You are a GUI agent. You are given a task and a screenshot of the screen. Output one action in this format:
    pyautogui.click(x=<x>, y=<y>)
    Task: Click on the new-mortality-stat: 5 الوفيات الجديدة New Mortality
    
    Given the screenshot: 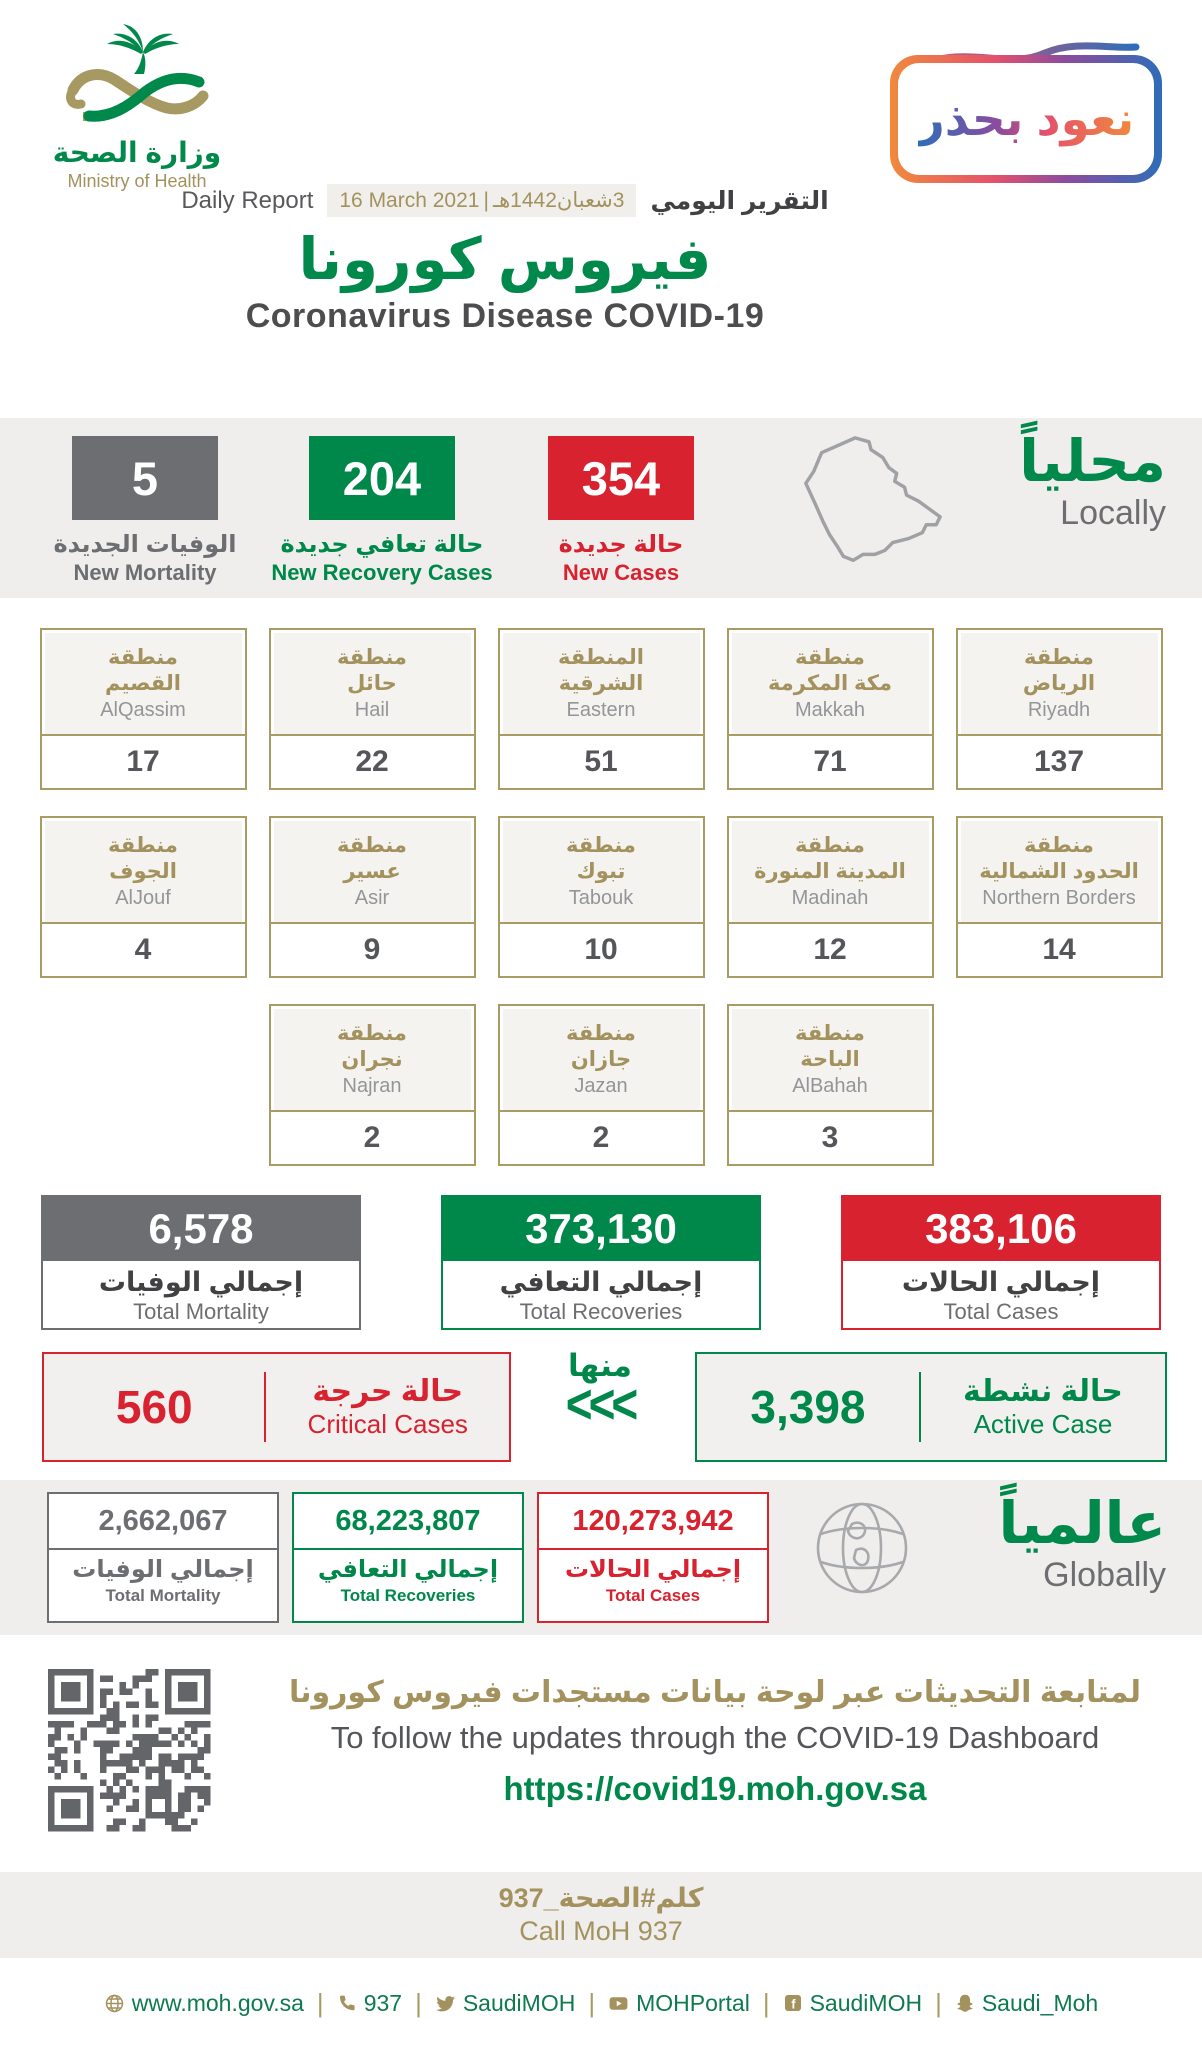 What is the action you would take?
    pyautogui.click(x=145, y=511)
    